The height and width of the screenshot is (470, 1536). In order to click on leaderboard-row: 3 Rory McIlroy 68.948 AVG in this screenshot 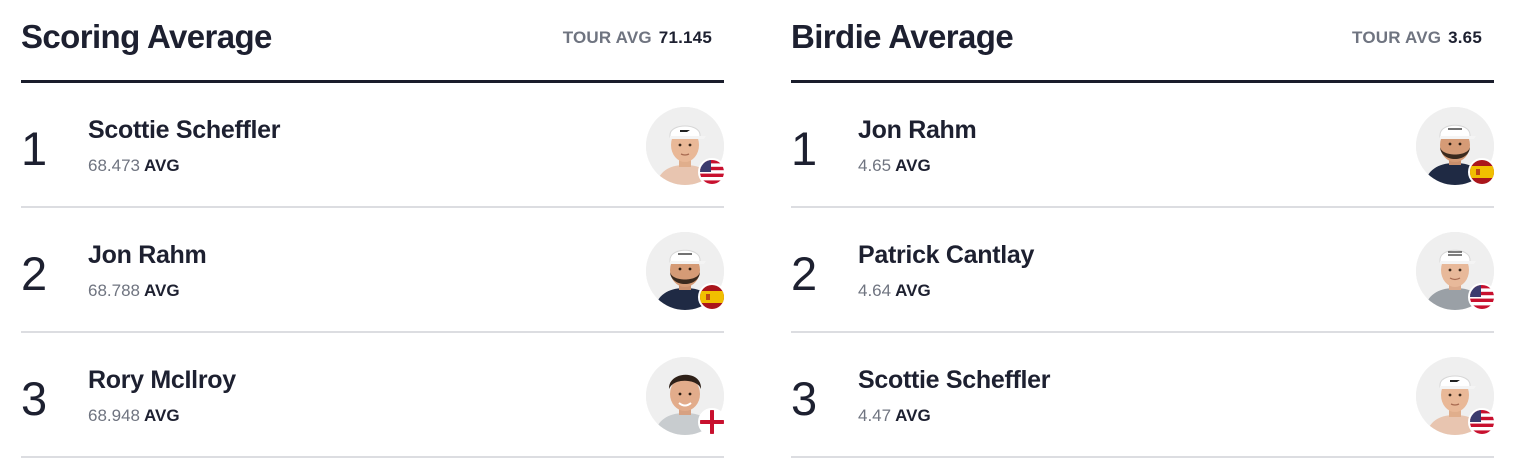, I will do `click(373, 395)`.